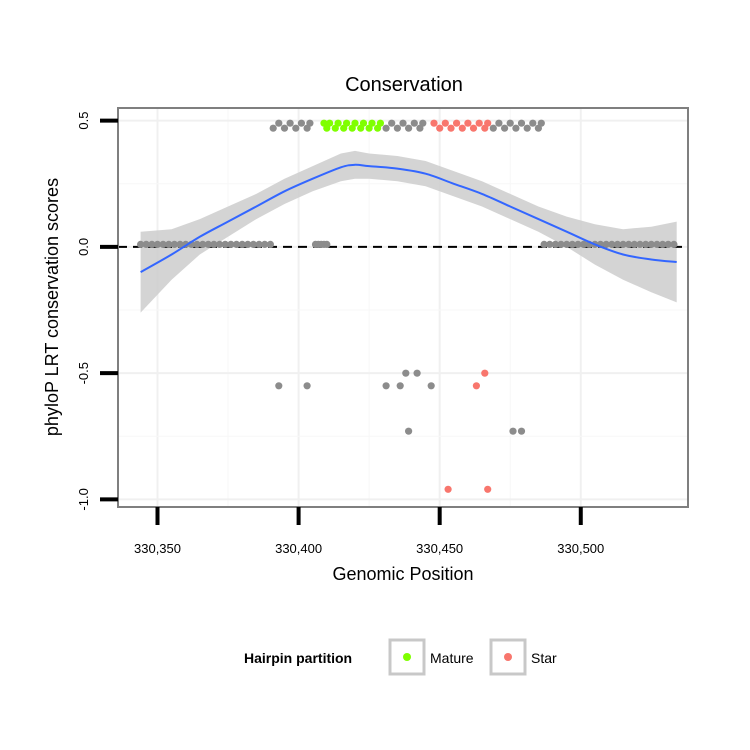  Describe the element at coordinates (402, 574) in the screenshot. I see `x-axis-title: Genomic Position` at that location.